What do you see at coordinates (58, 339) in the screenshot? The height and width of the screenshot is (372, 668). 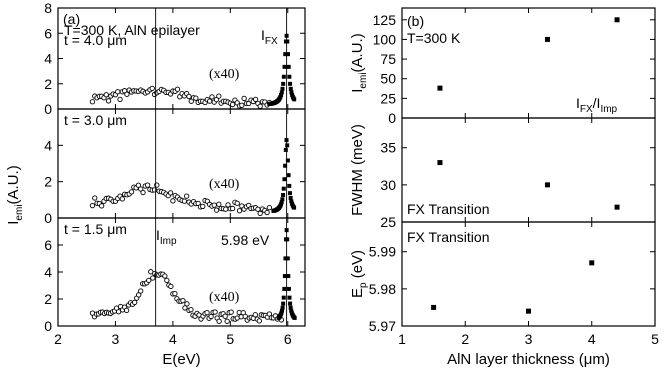 I see `x-tick-label: 2` at bounding box center [58, 339].